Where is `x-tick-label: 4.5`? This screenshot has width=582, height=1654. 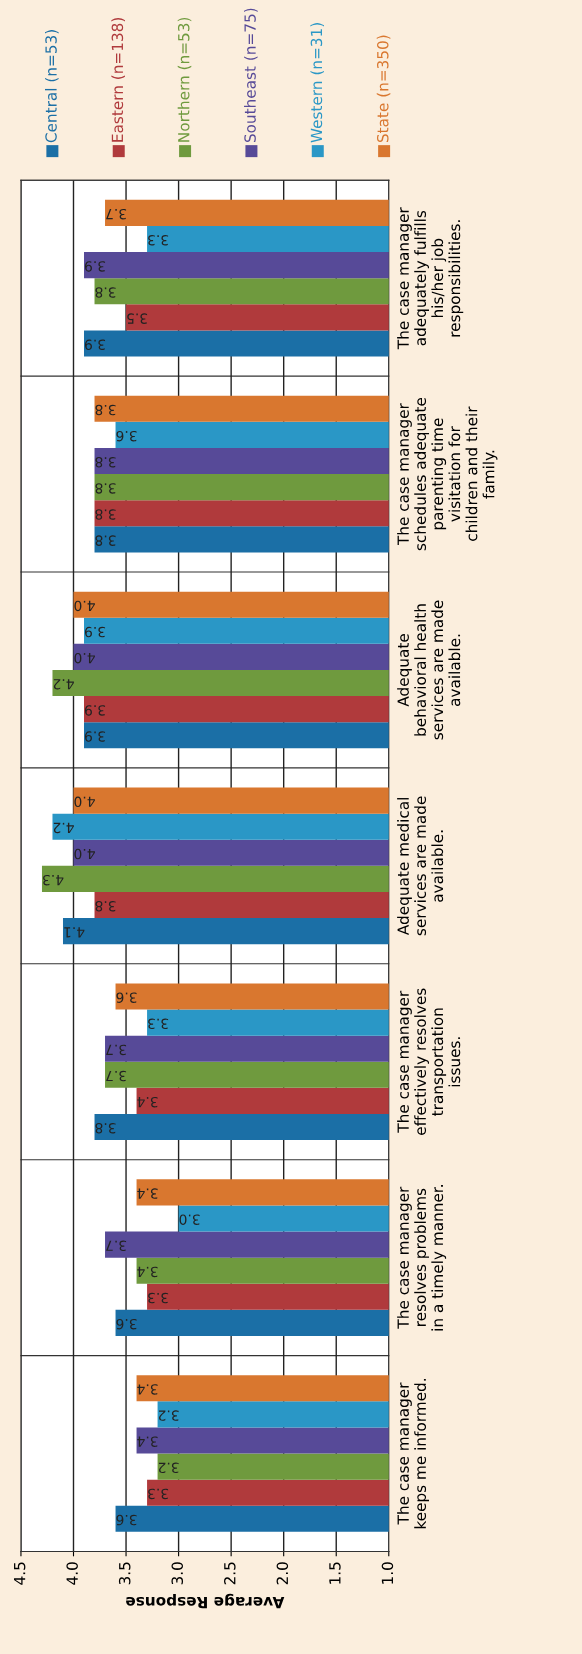
x-tick-label: 4.5 is located at coordinates (20, 1573).